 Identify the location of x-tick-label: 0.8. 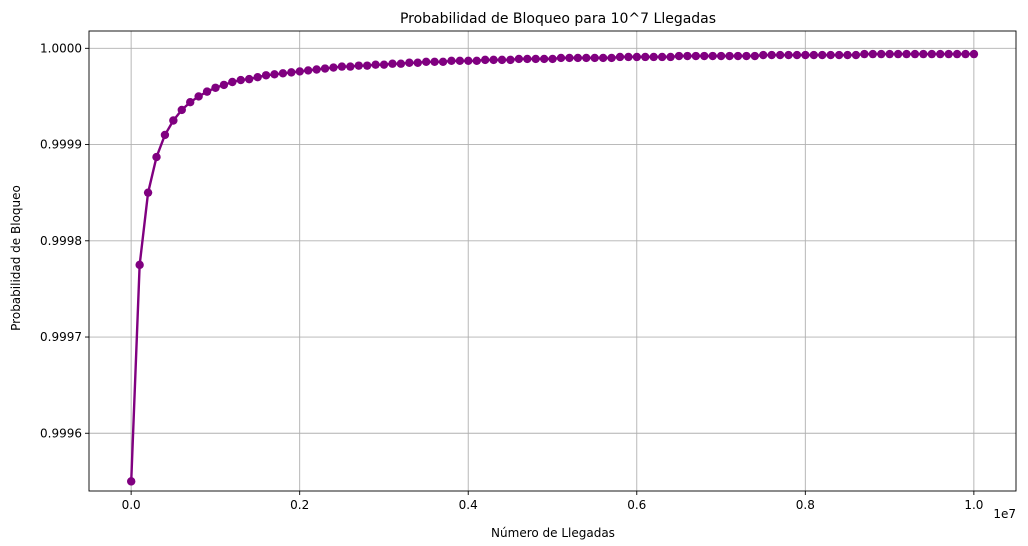
(805, 505).